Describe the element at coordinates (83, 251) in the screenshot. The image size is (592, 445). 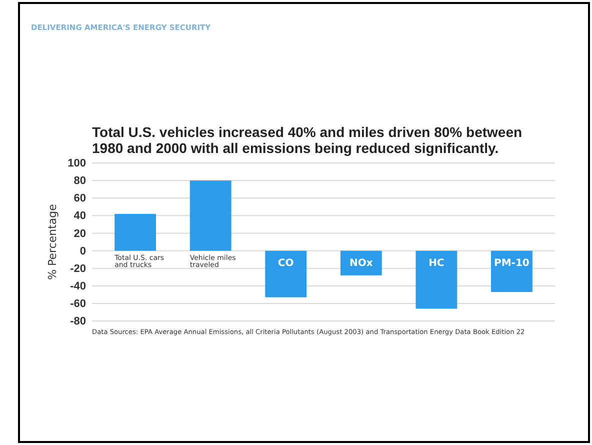
I see `y-tick-label: 0` at that location.